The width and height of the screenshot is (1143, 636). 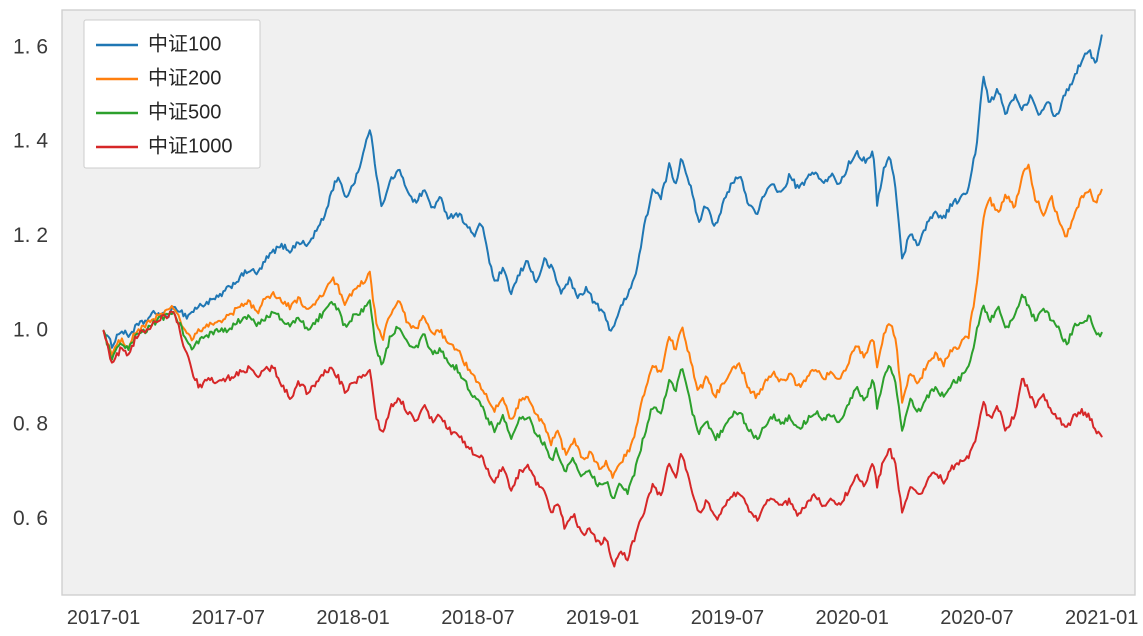 I want to click on legend-label: 中证100, so click(x=184, y=43).